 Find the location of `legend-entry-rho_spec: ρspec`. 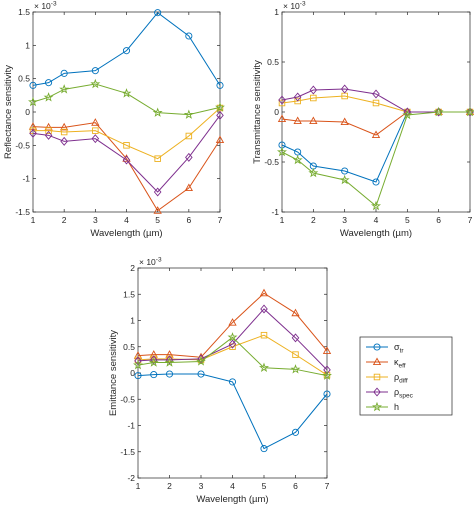

legend-entry-rho_spec: ρspec is located at coordinates (390, 393).